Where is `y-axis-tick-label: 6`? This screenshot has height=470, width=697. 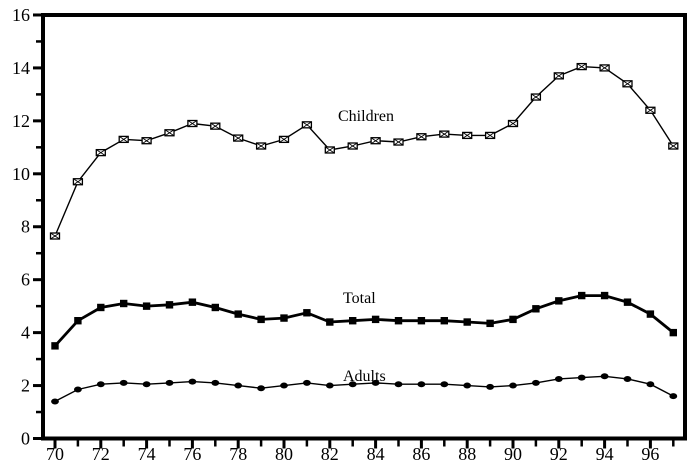 y-axis-tick-label: 6 is located at coordinates (25, 280).